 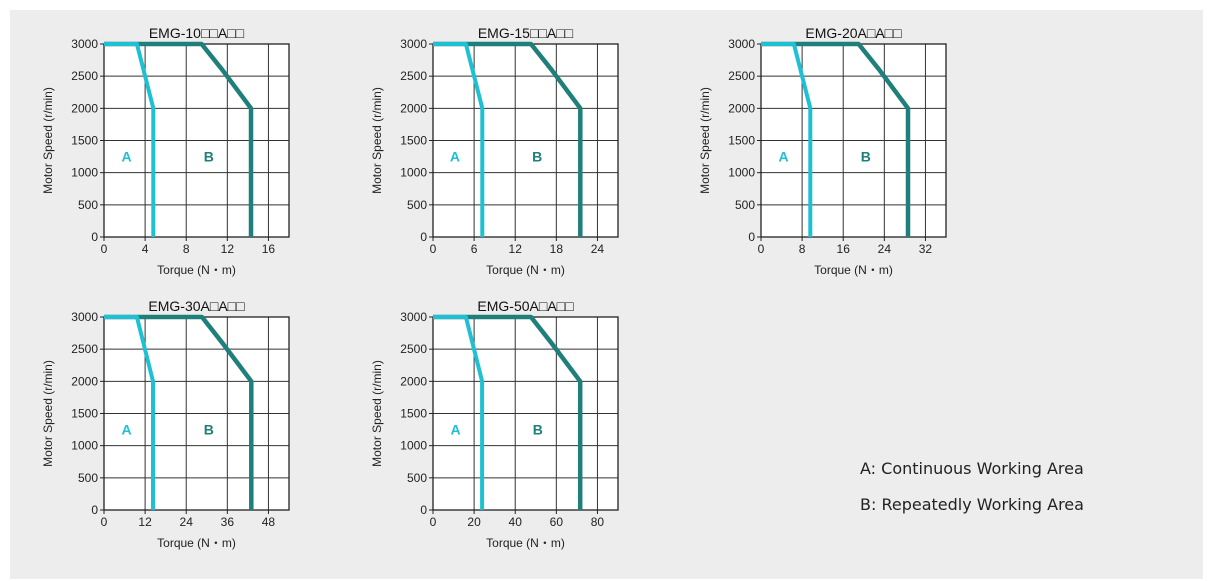 I want to click on chart-title: EMG-15□□A□□, so click(x=526, y=33).